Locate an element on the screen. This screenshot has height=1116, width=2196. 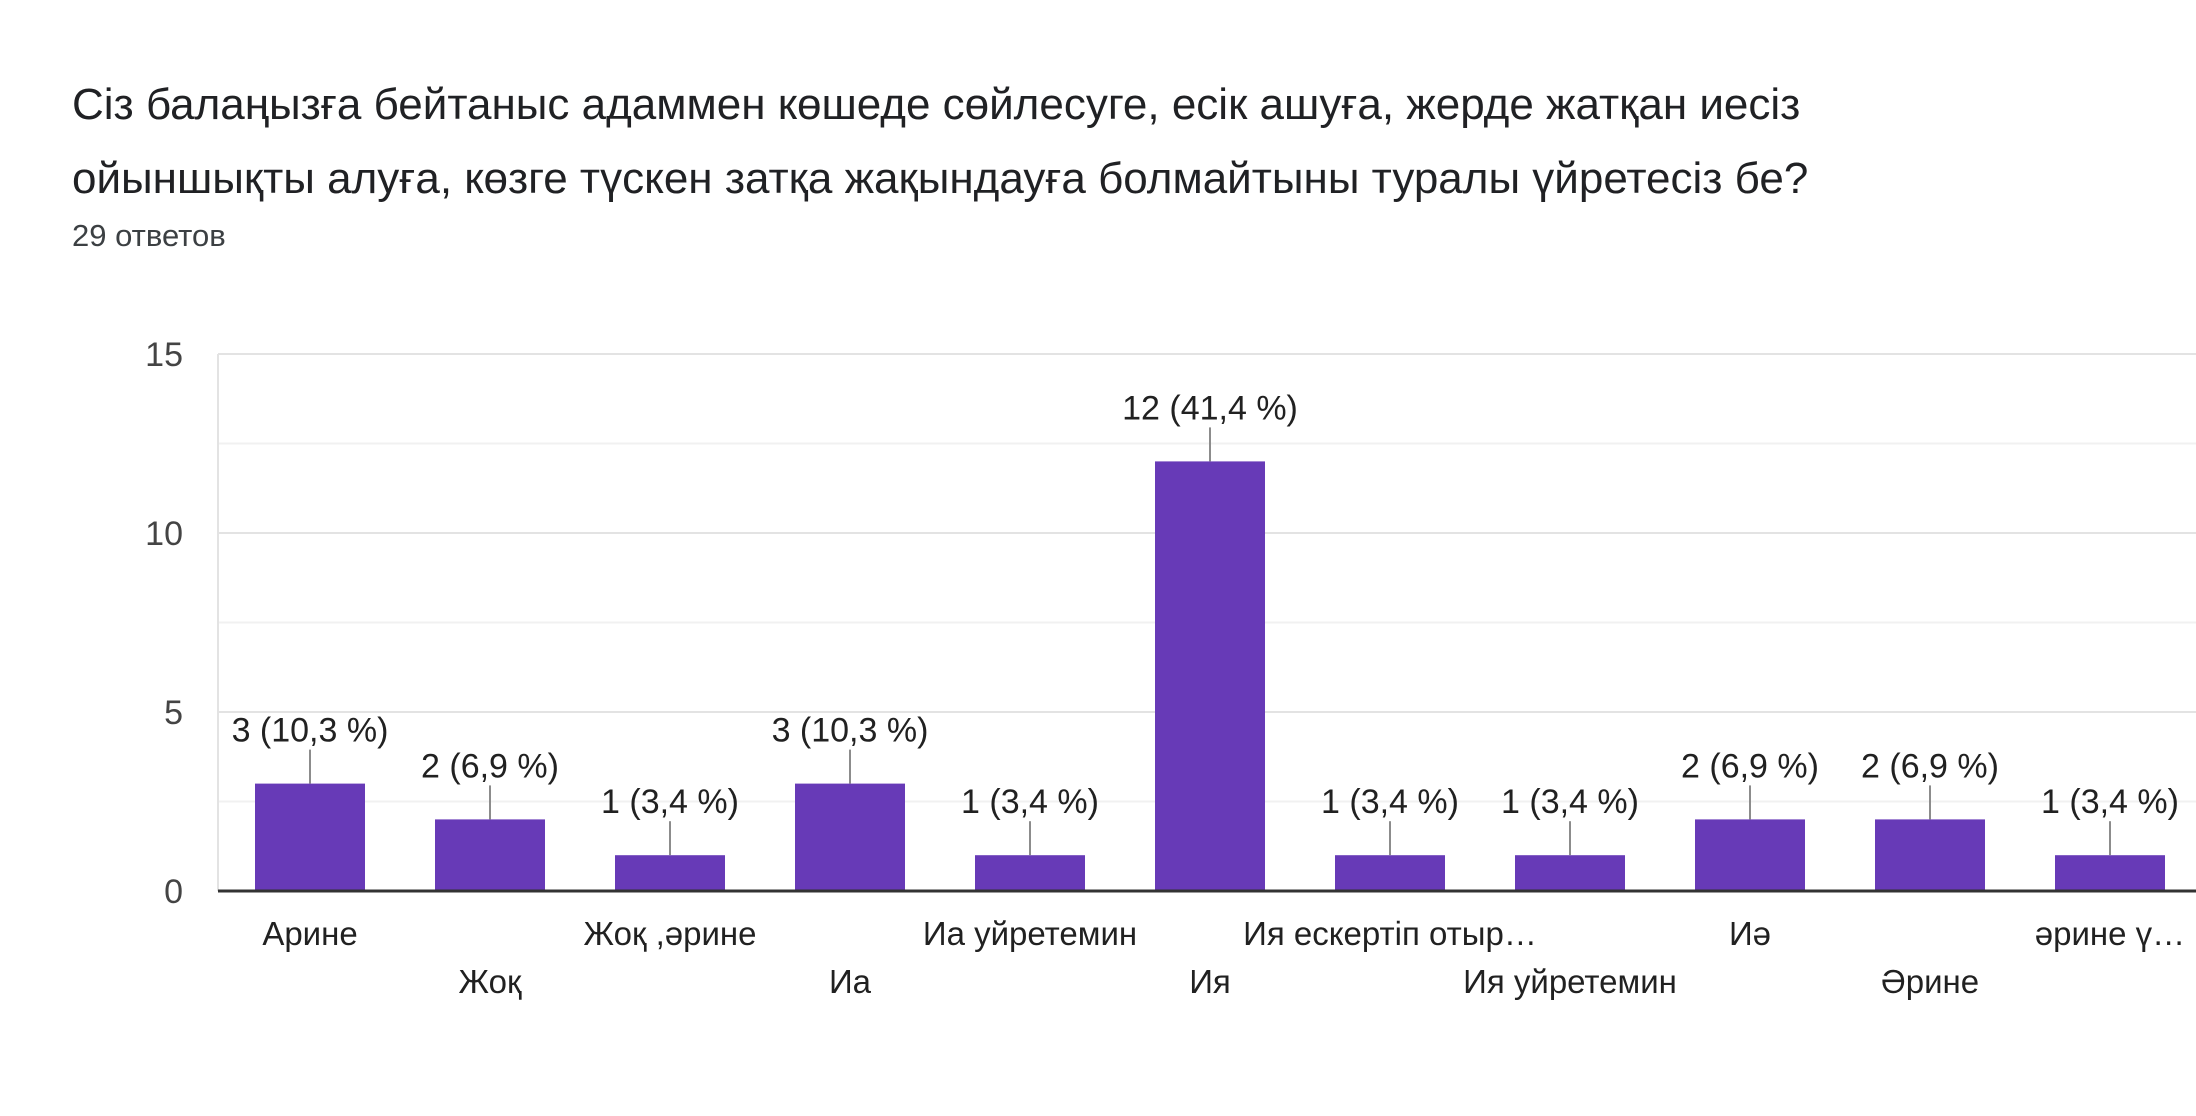
category-label: Иә is located at coordinates (1750, 933).